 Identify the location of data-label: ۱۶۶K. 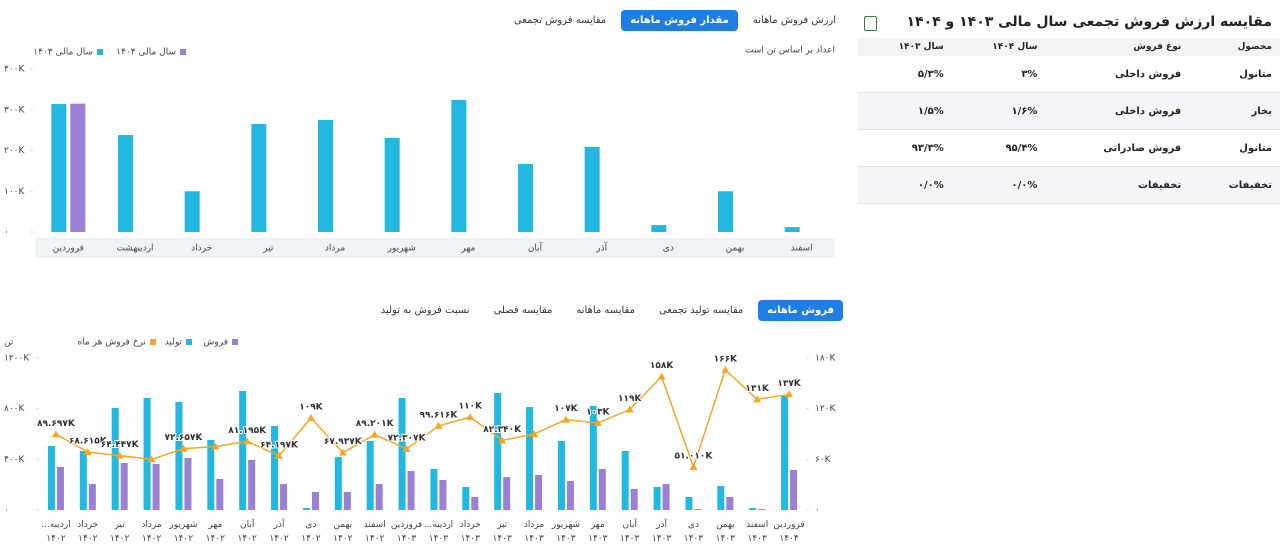
(726, 359).